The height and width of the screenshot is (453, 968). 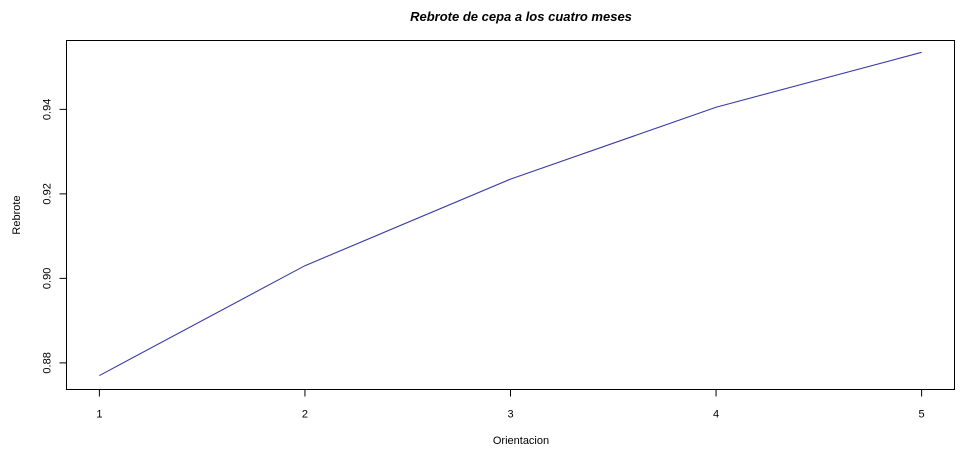 What do you see at coordinates (48, 193) in the screenshot?
I see `y-tick-label: 0.92` at bounding box center [48, 193].